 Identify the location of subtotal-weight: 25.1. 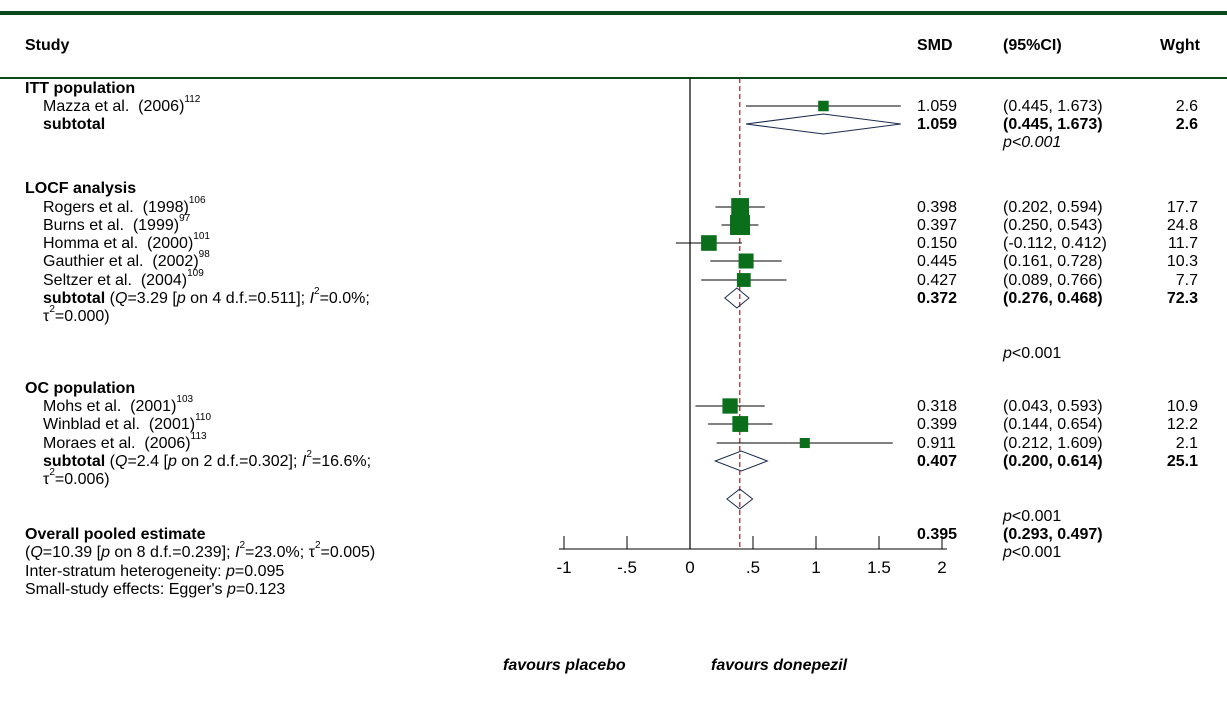
(1182, 461).